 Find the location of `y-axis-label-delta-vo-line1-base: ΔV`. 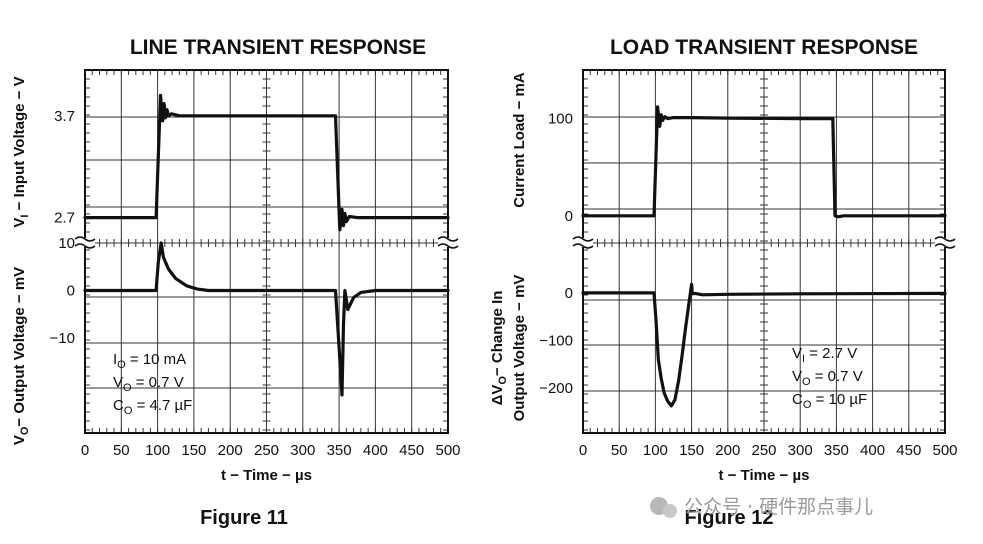

y-axis-label-delta-vo-line1-base: ΔV is located at coordinates (497, 395).